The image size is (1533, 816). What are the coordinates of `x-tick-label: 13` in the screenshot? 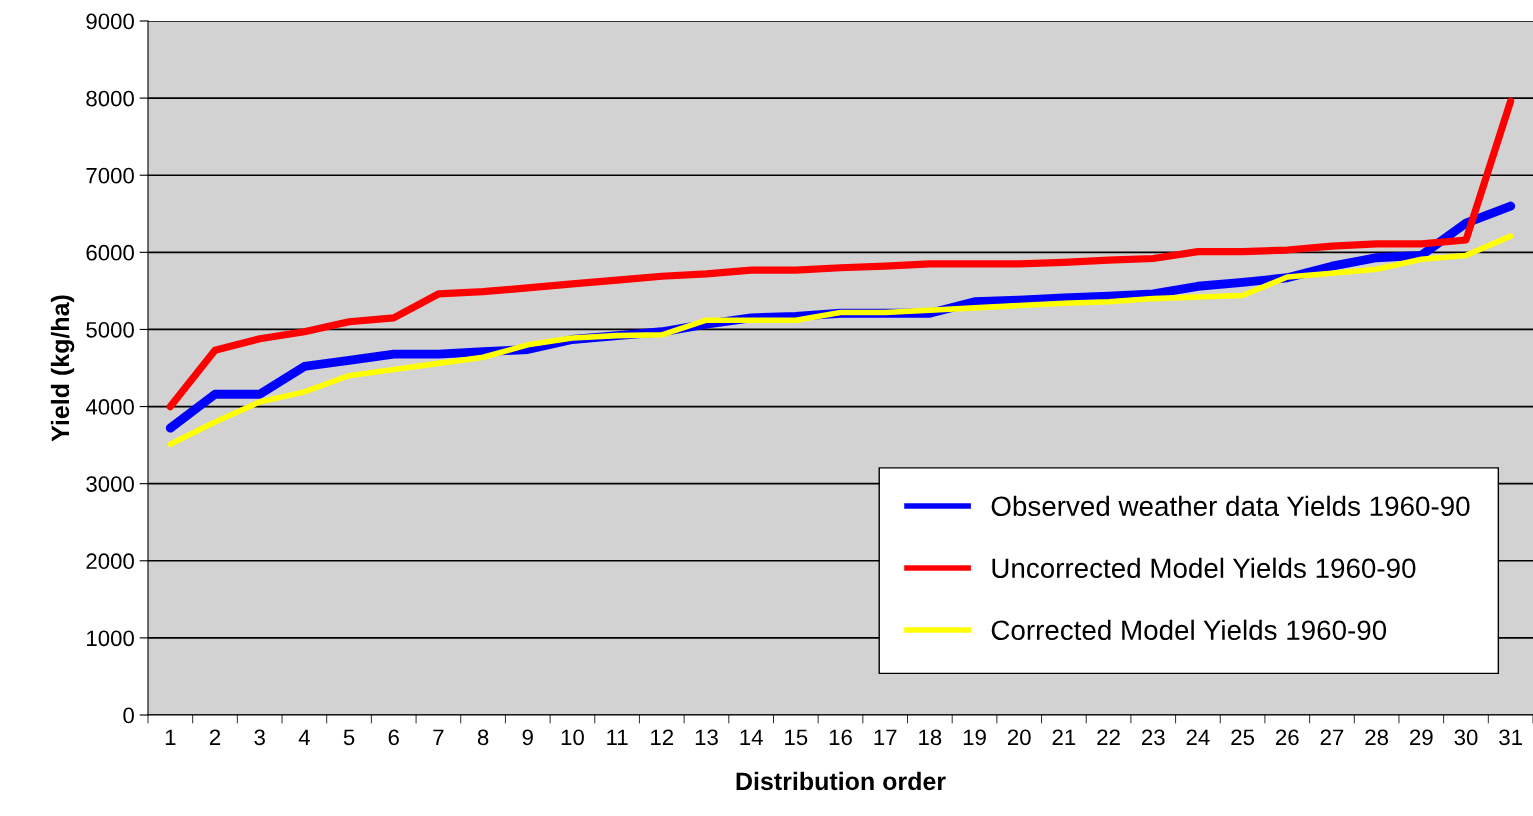 It's located at (706, 737).